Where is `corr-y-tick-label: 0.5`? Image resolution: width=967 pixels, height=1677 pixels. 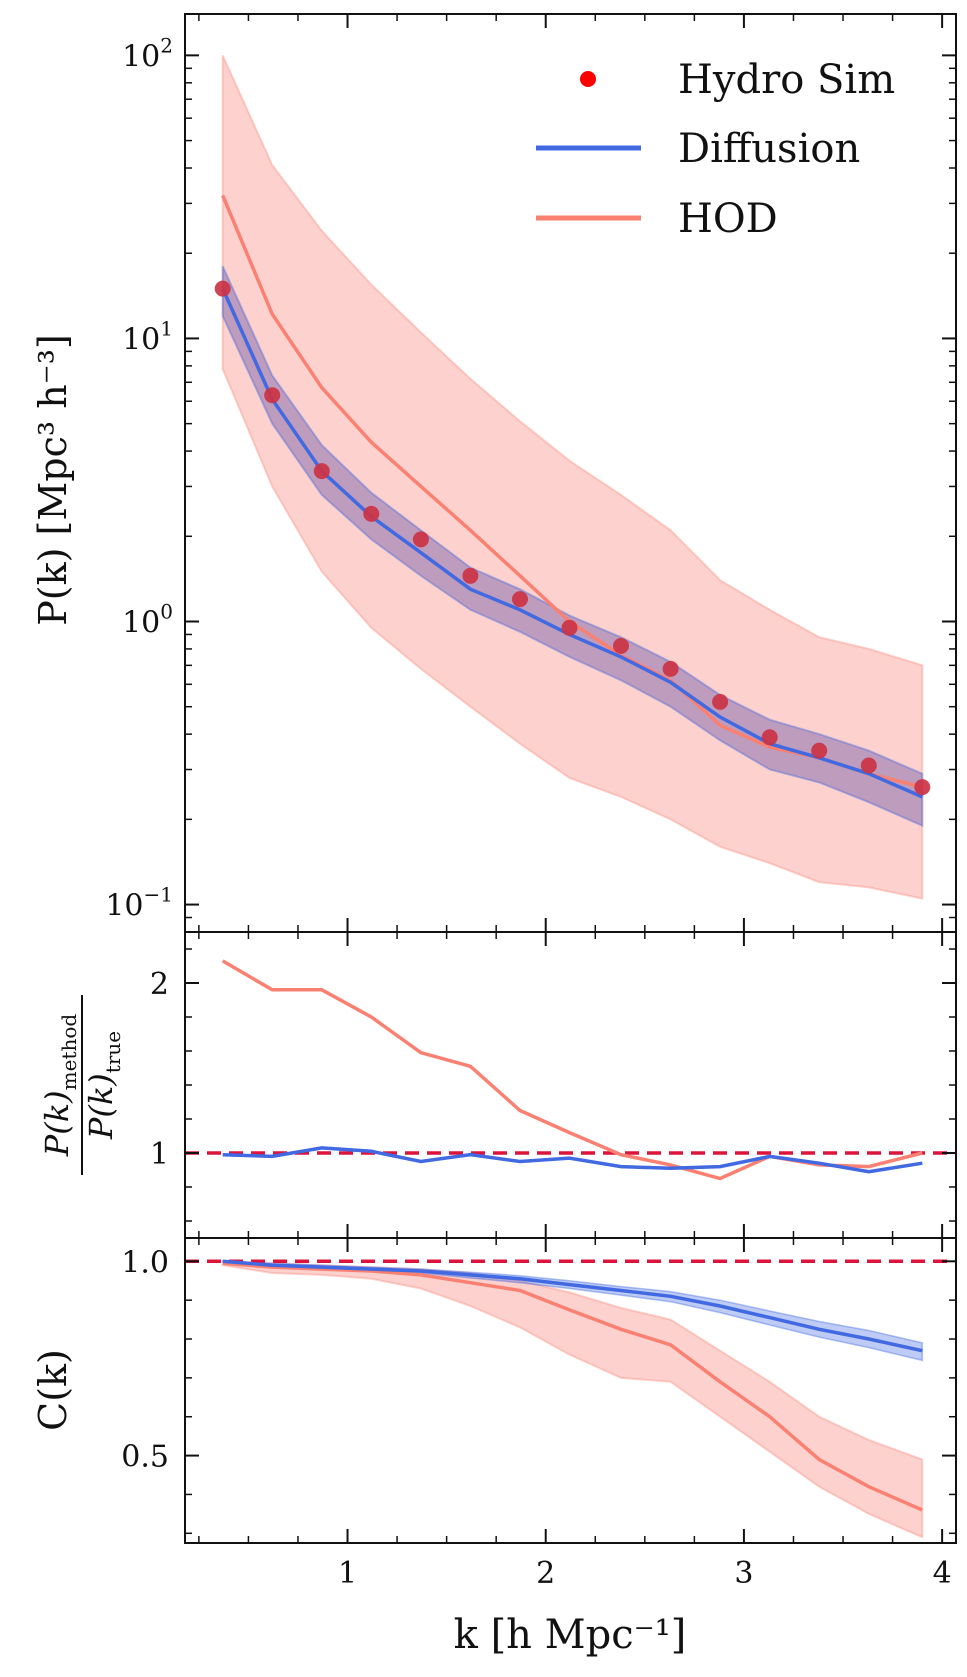
corr-y-tick-label: 0.5 is located at coordinates (145, 1457).